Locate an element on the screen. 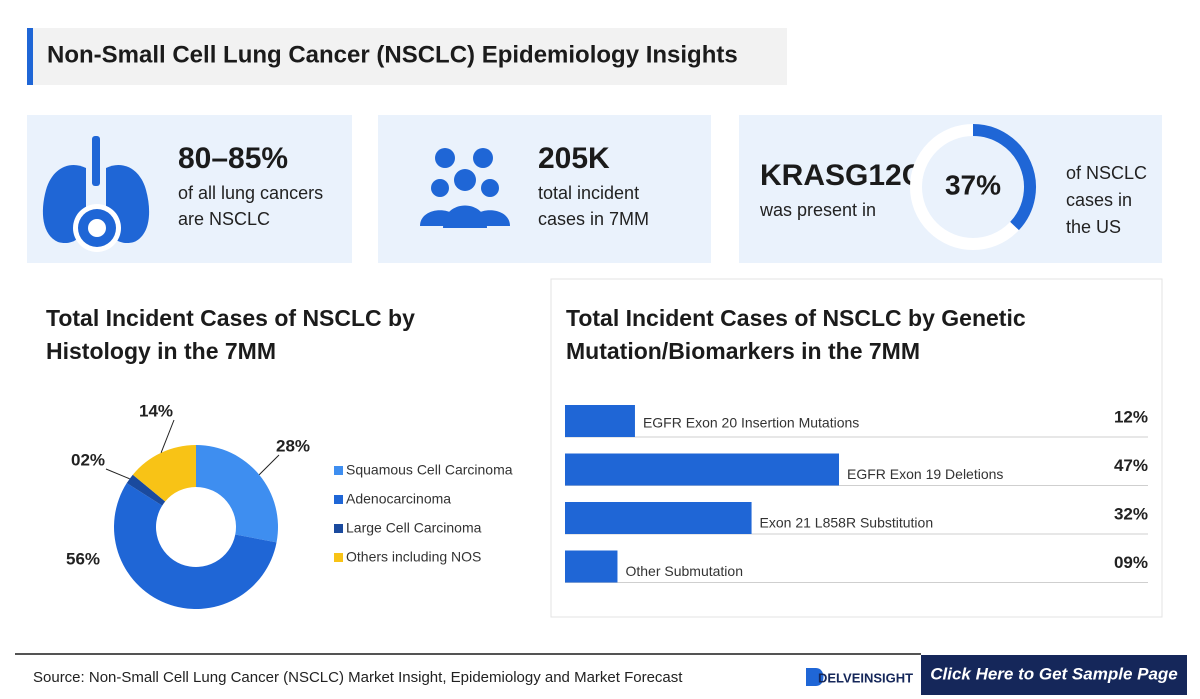 This screenshot has width=1200, height=699. bar-category: EGFR Exon 19 Deletions is located at coordinates (925, 474).